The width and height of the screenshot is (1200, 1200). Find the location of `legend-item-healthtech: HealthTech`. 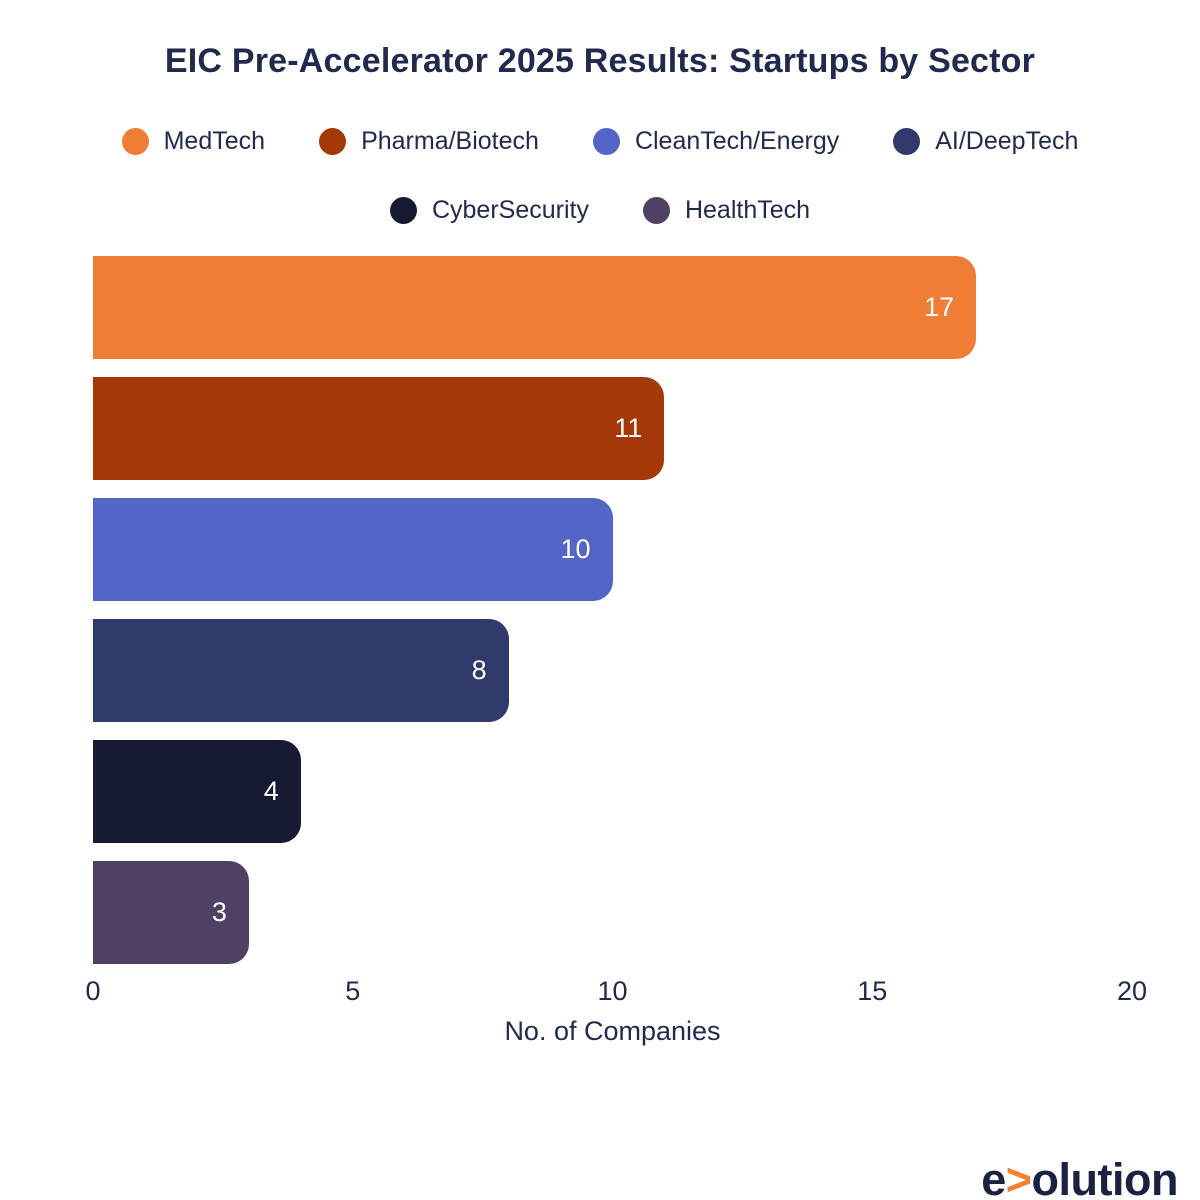

legend-item-healthtech: HealthTech is located at coordinates (726, 210).